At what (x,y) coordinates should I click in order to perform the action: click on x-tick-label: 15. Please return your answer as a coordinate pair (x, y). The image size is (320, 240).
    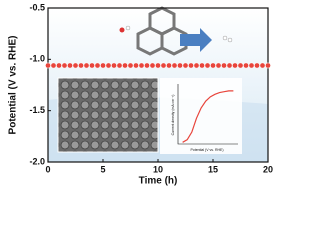
    Looking at the image, I should click on (213, 169).